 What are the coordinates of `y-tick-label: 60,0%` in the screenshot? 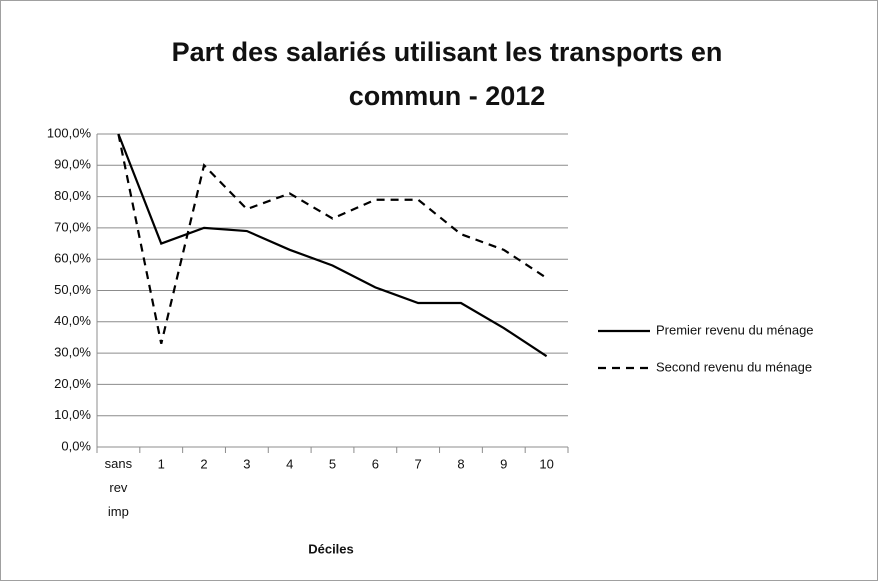 It's located at (72, 258).